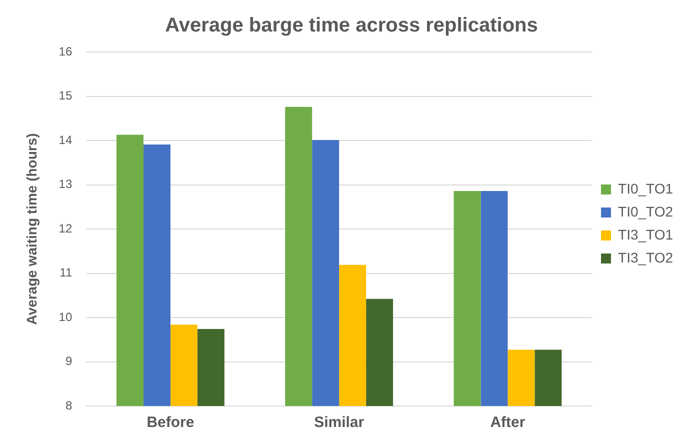  What do you see at coordinates (68, 361) in the screenshot?
I see `y-tick-label: 9` at bounding box center [68, 361].